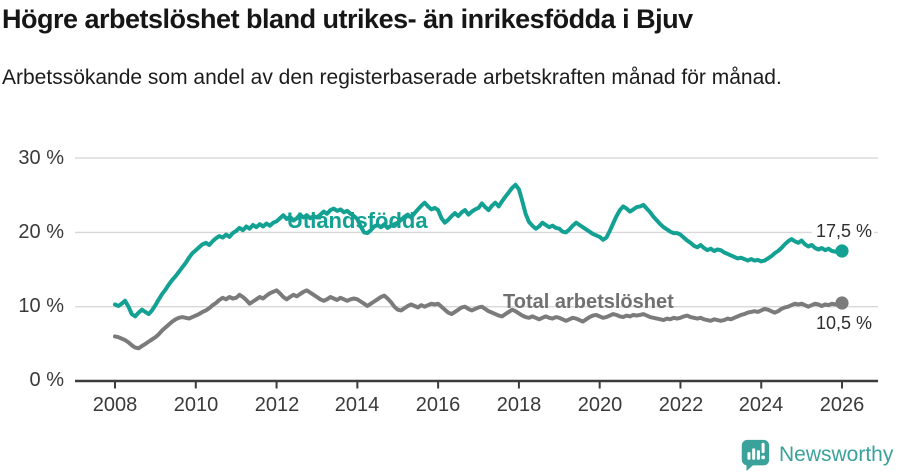  What do you see at coordinates (842, 405) in the screenshot?
I see `x-axis-tick-label: 2026` at bounding box center [842, 405].